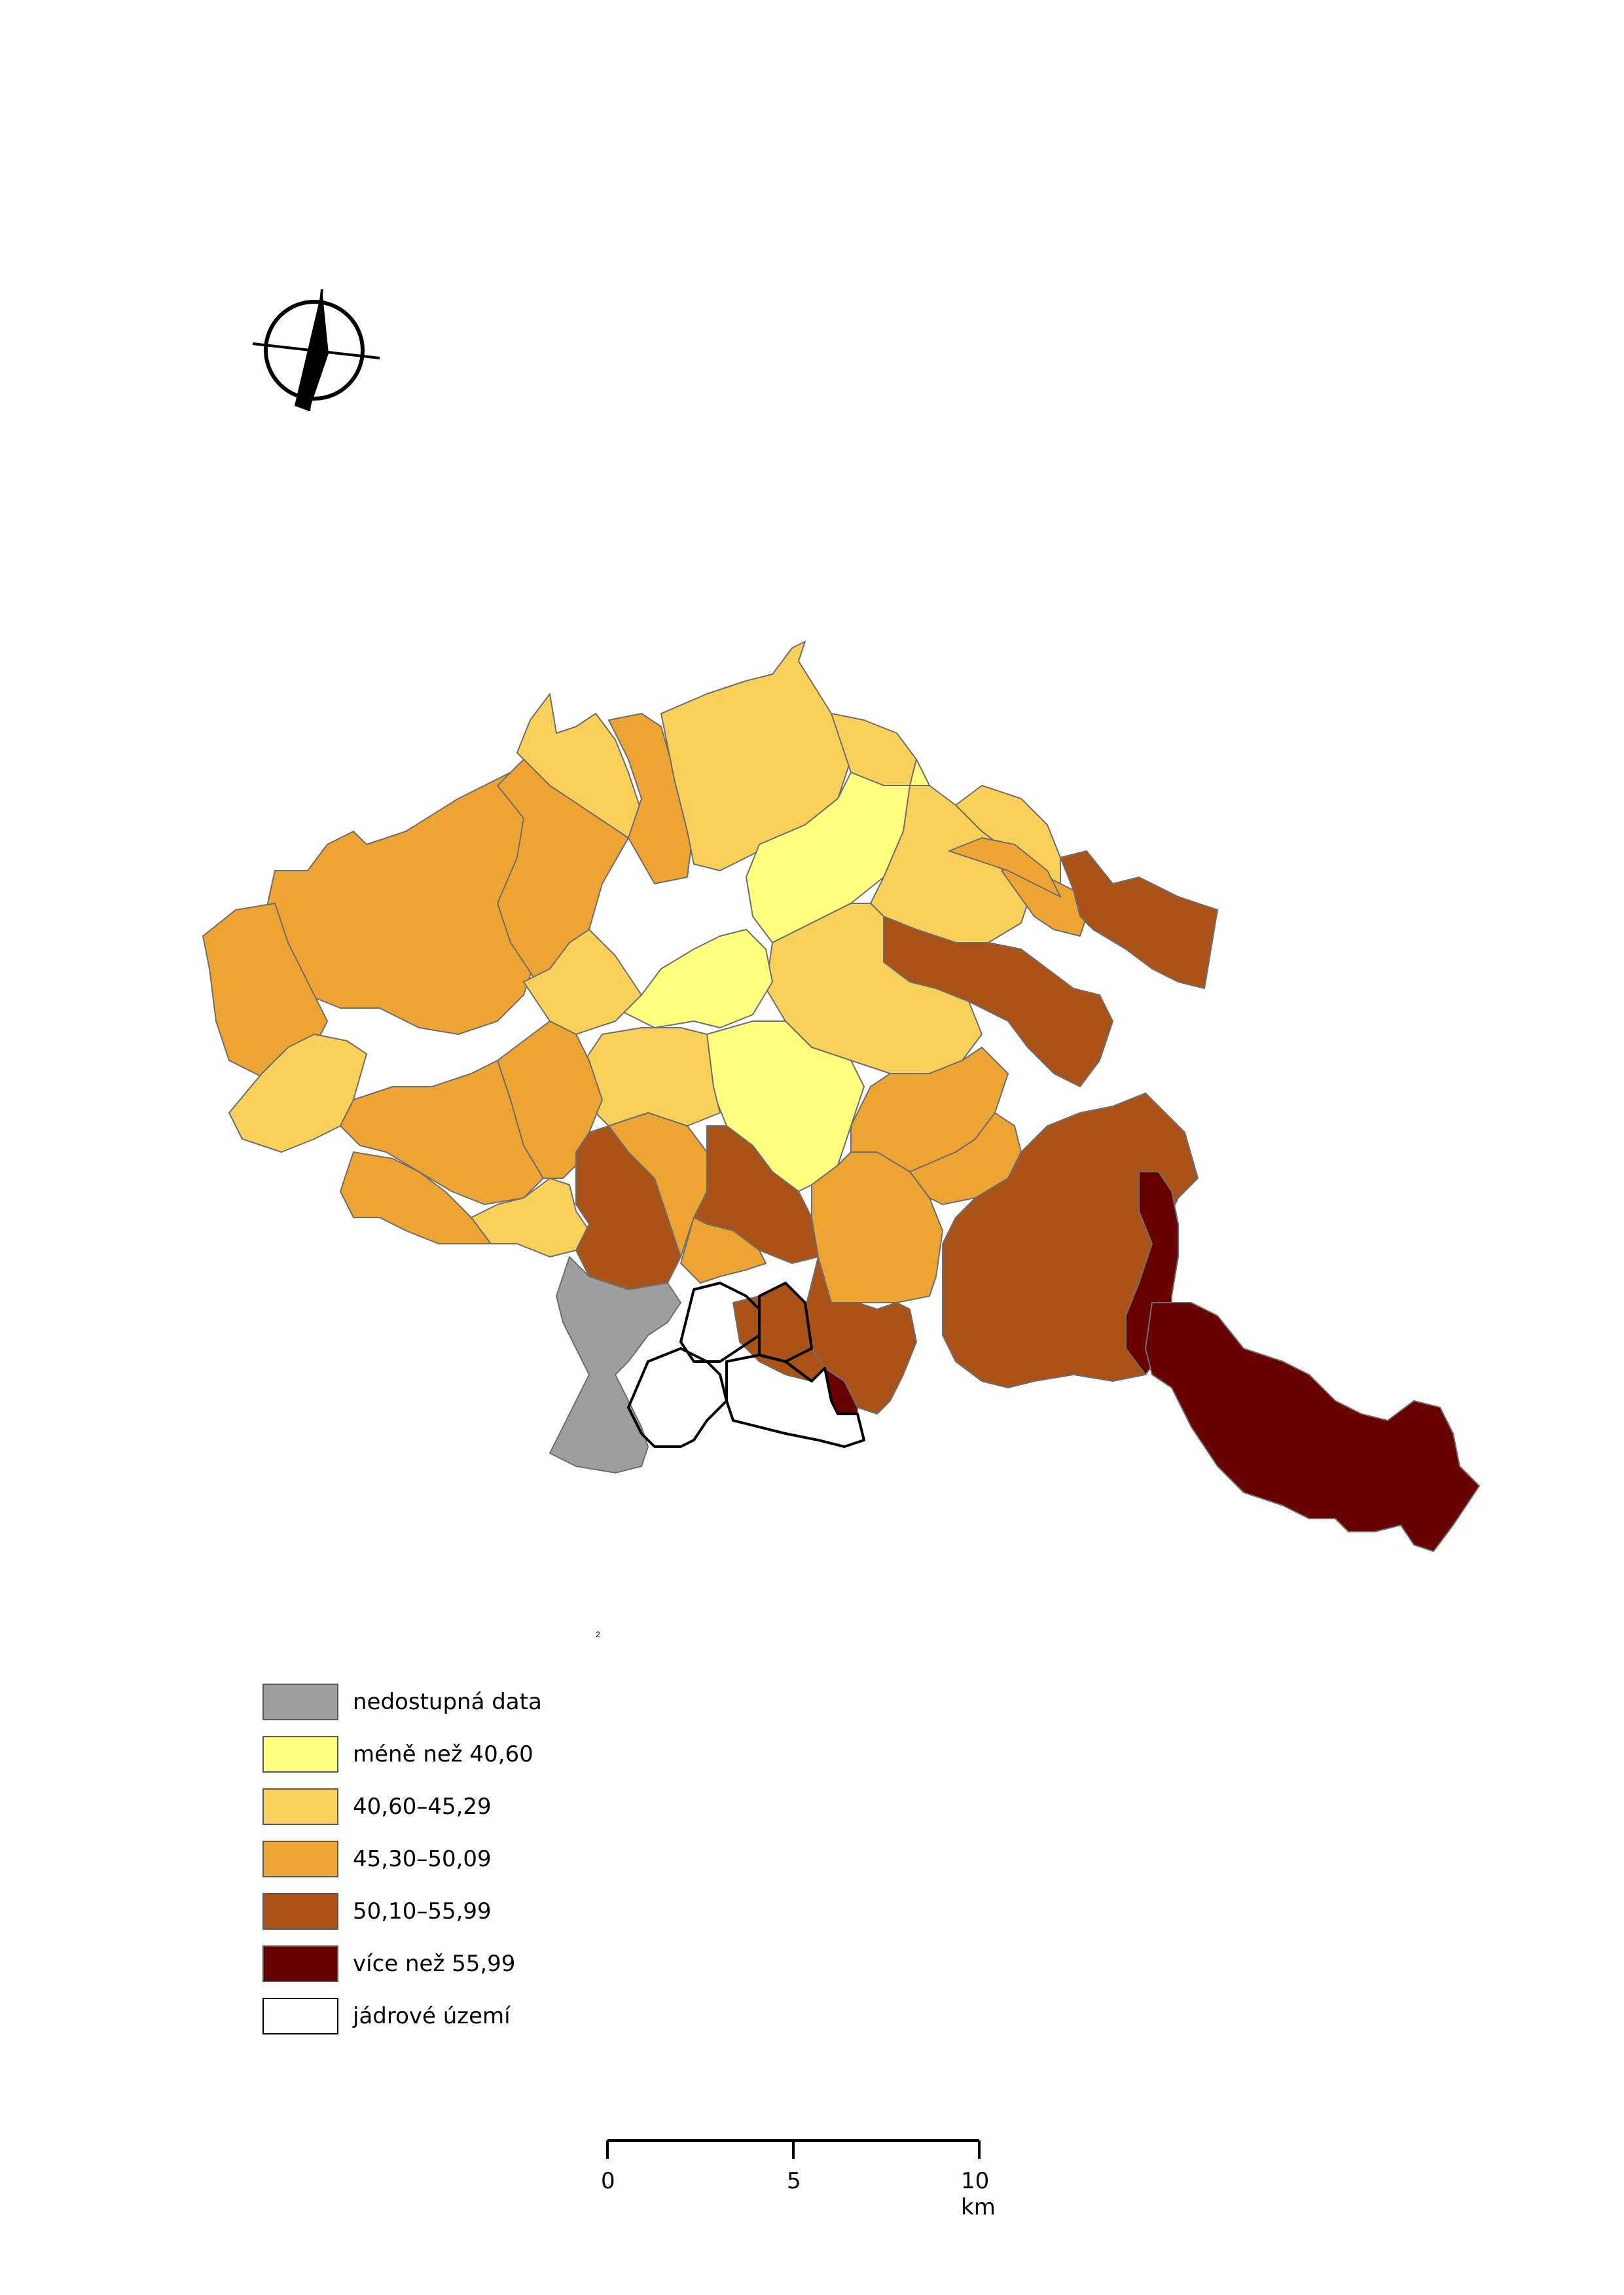 The height and width of the screenshot is (2295, 1624). I want to click on north-arrow-icon, so click(316, 351).